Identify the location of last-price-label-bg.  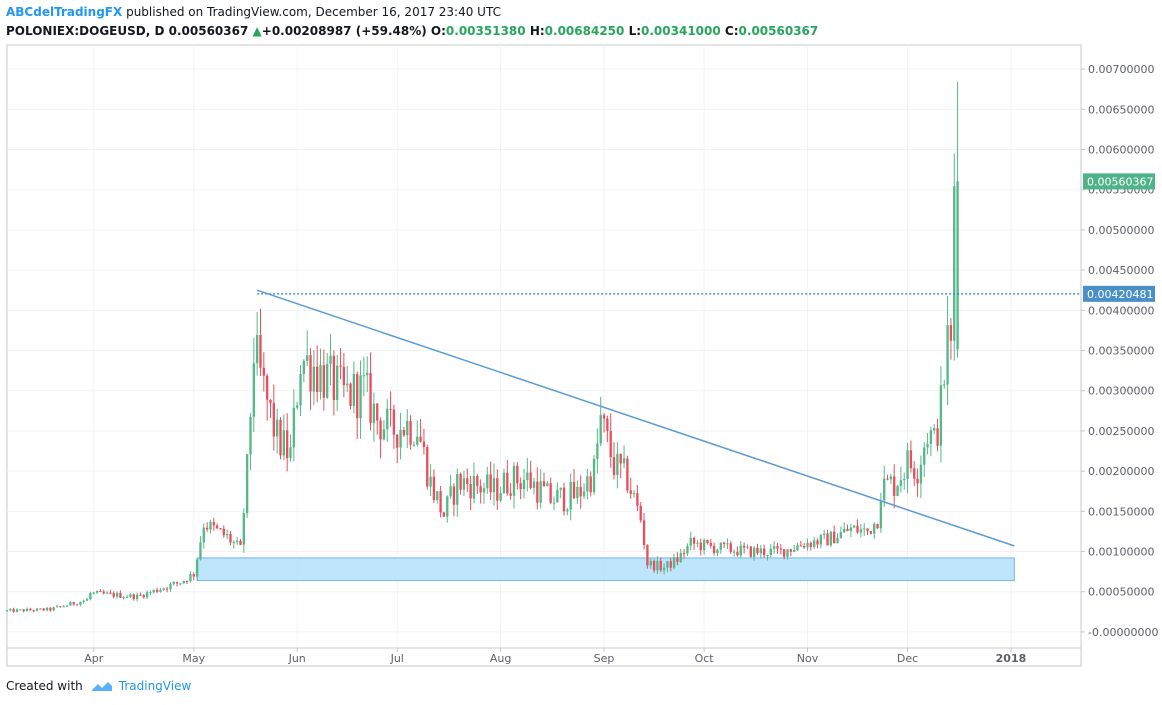
(1119, 181).